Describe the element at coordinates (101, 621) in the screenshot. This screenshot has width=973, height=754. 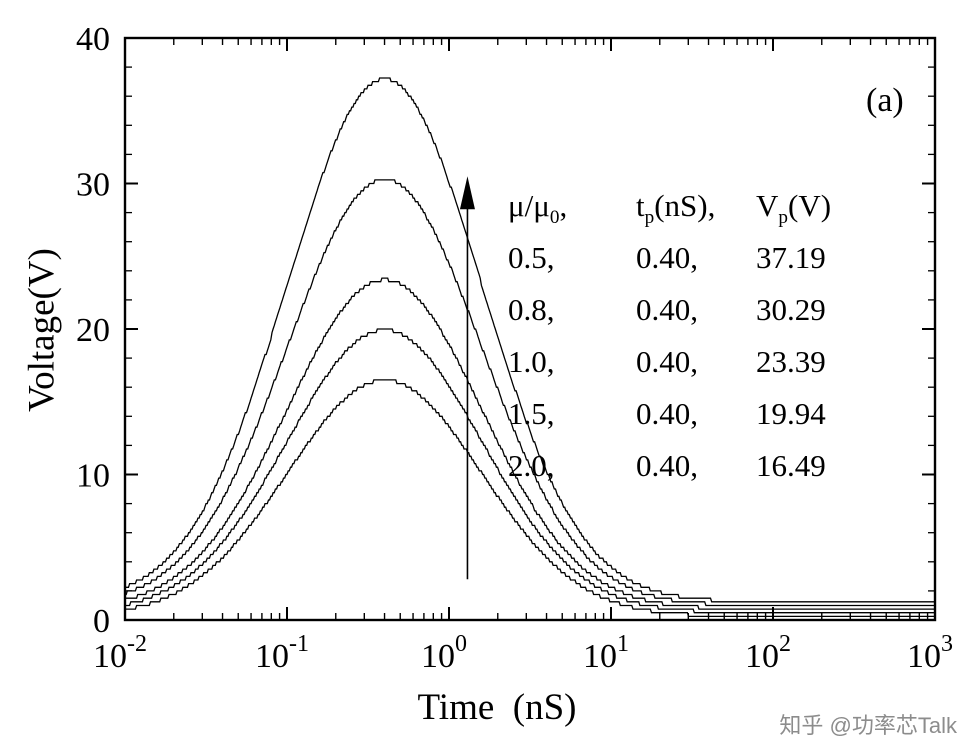
I see `y-tick-label: 0` at that location.